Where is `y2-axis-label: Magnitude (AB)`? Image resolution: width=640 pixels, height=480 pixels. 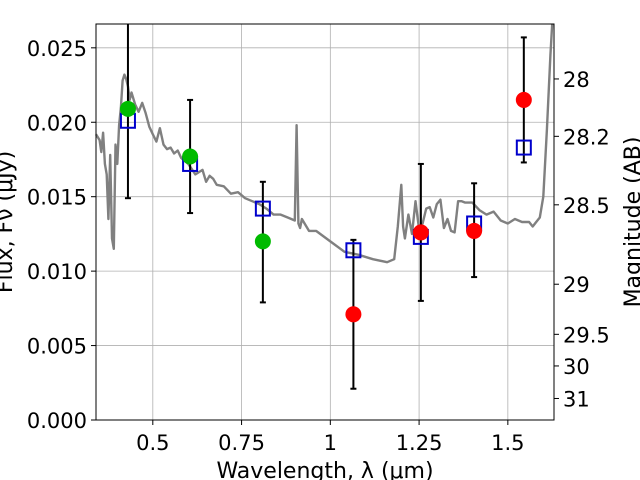
y2-axis-label: Magnitude (AB) is located at coordinates (630, 222).